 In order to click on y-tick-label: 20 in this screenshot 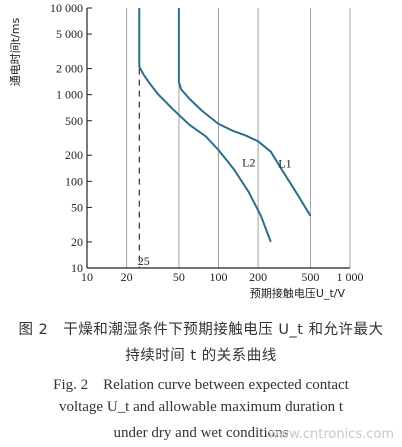, I will do `click(77, 242)`.